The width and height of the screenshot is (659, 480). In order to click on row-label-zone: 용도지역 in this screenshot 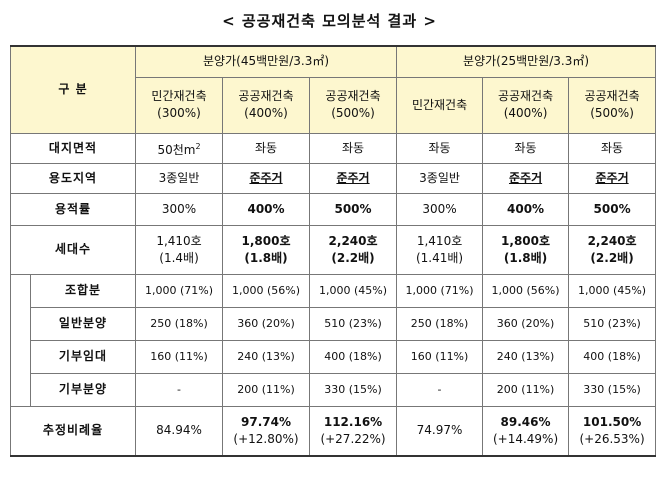, I will do `click(73, 178)`.